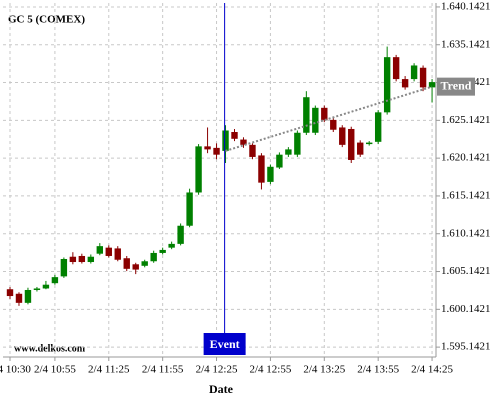 This screenshot has width=500, height=400. What do you see at coordinates (466, 120) in the screenshot?
I see `y-tick-label: 1.625.1421` at bounding box center [466, 120].